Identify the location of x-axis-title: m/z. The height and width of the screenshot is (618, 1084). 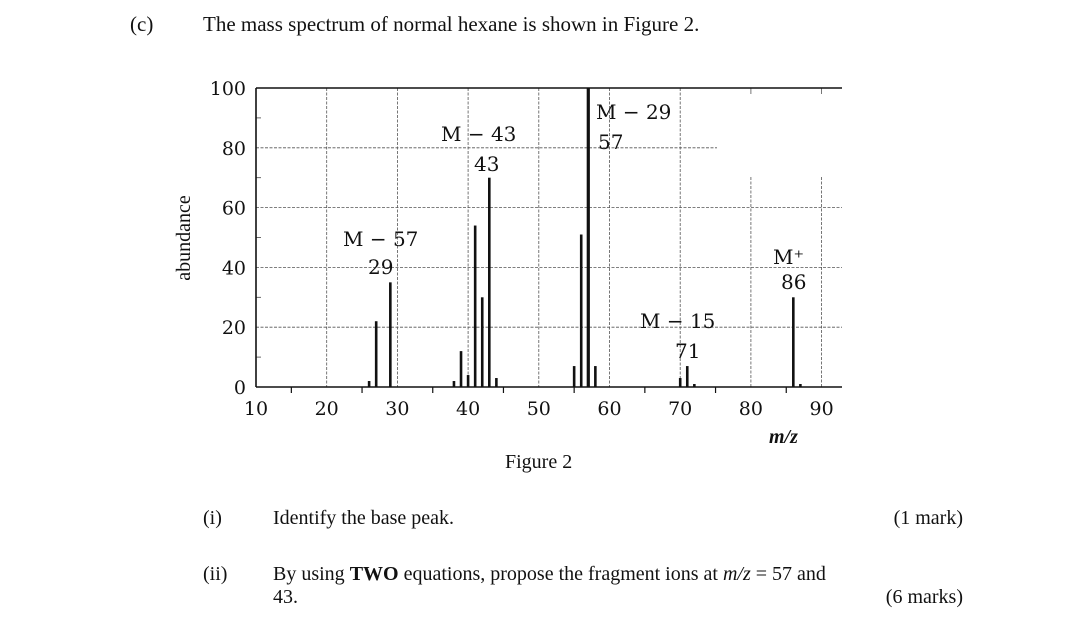
(783, 437).